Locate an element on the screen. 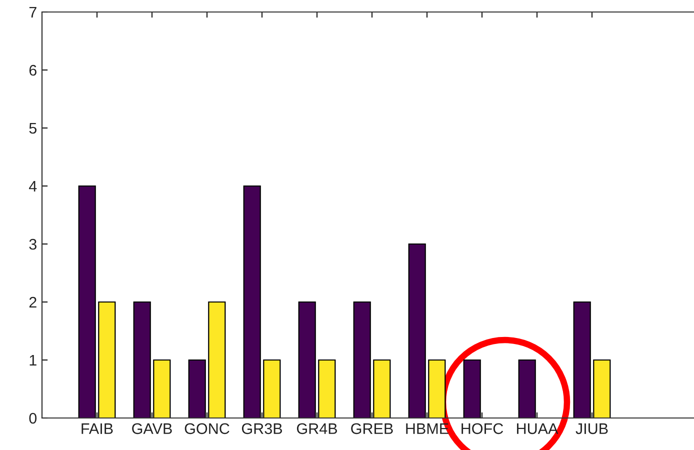  x-tick-label: JIUB is located at coordinates (592, 428).